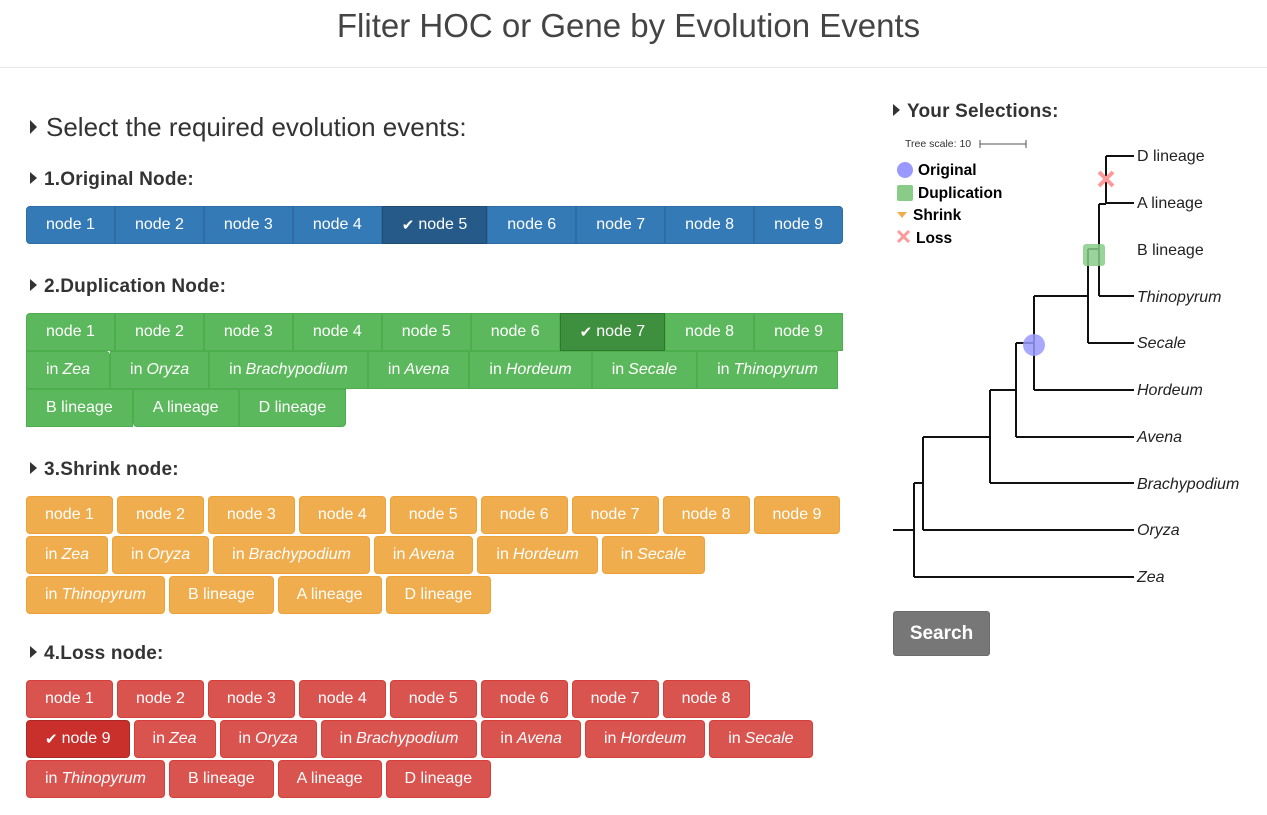  I want to click on duplication-btn-brachypodium: in Brachypodium, so click(288, 370).